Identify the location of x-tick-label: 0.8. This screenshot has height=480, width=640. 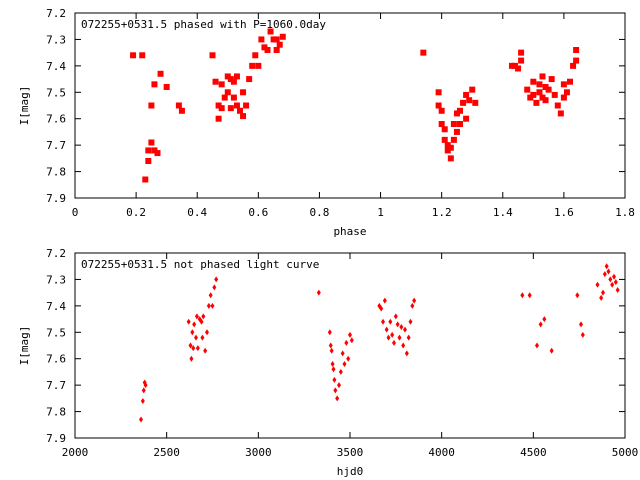
(320, 212).